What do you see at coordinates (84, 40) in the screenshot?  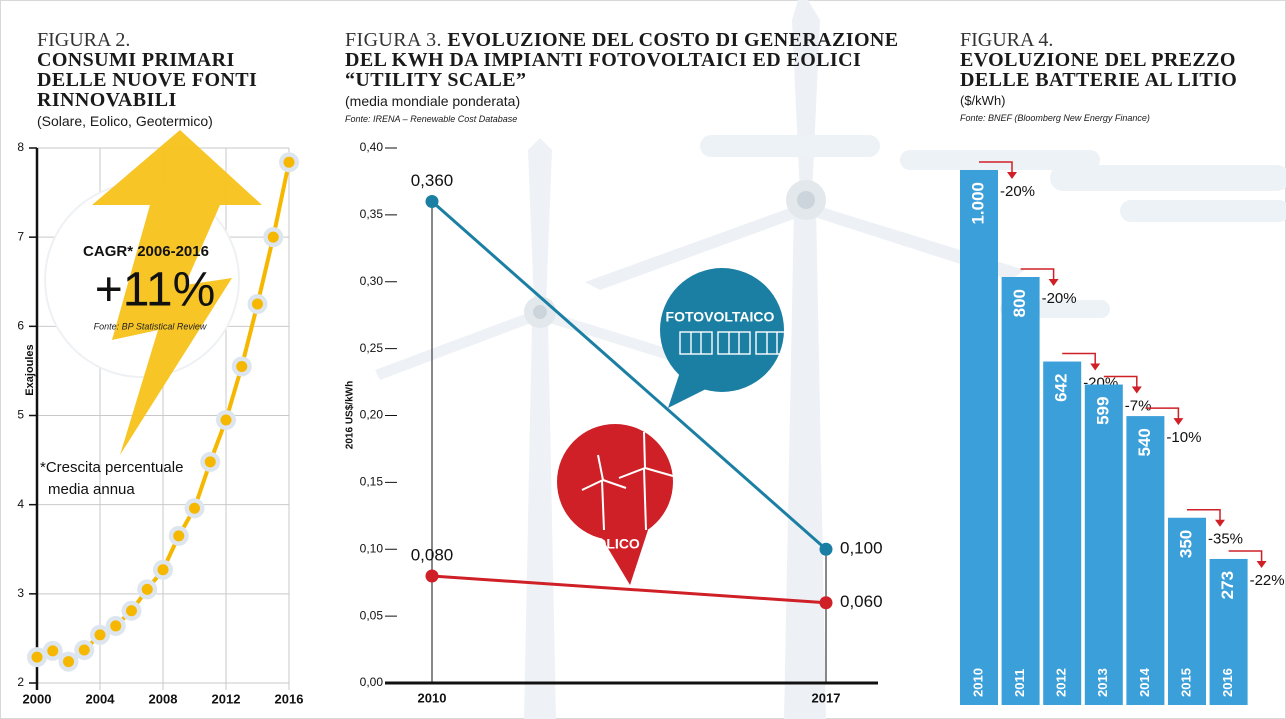 I see `figure-label: FIGURA 2.` at bounding box center [84, 40].